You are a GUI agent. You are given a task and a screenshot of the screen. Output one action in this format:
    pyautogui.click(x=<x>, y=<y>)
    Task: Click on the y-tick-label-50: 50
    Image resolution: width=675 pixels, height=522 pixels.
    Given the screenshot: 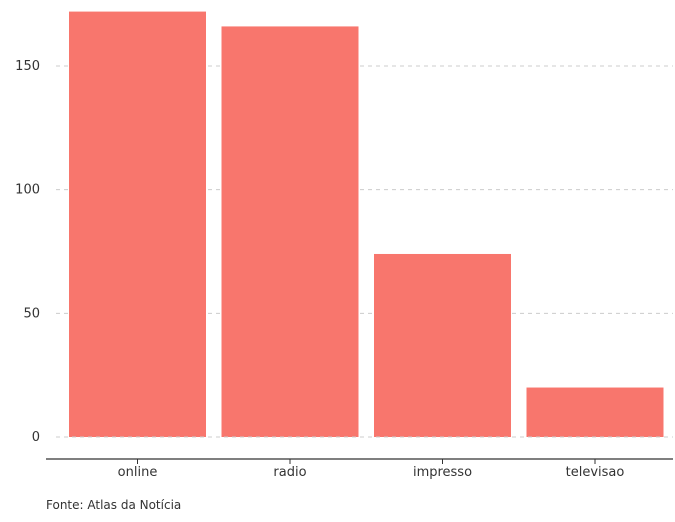 What is the action you would take?
    pyautogui.click(x=31, y=313)
    